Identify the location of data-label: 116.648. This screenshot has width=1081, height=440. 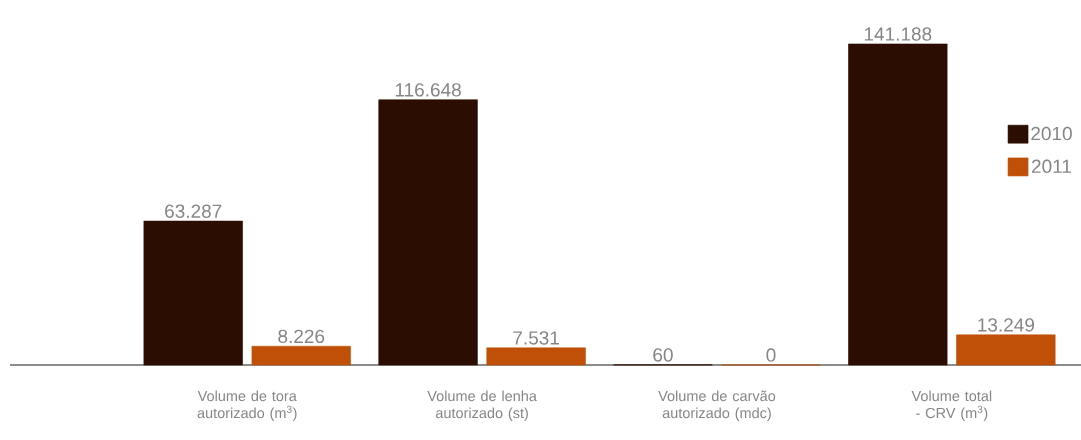
(428, 90).